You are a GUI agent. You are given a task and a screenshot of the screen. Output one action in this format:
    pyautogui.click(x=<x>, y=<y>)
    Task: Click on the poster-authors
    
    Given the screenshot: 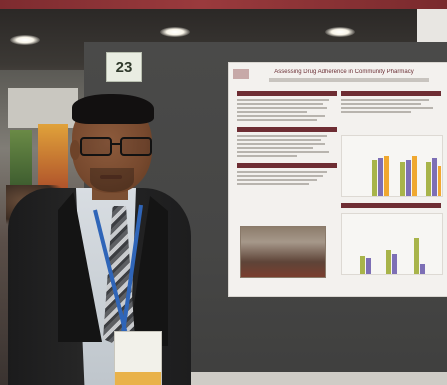 What is the action you would take?
    pyautogui.click(x=349, y=80)
    